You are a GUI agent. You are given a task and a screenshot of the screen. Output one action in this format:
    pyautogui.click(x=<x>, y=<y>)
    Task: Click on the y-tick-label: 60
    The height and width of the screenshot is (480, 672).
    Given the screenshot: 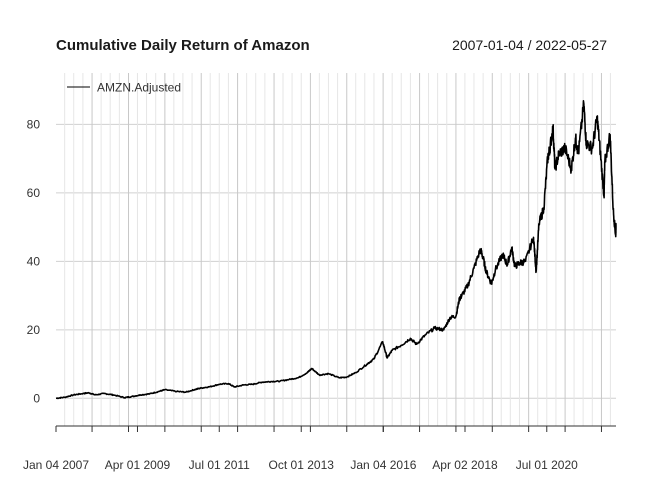 What is the action you would take?
    pyautogui.click(x=34, y=193)
    